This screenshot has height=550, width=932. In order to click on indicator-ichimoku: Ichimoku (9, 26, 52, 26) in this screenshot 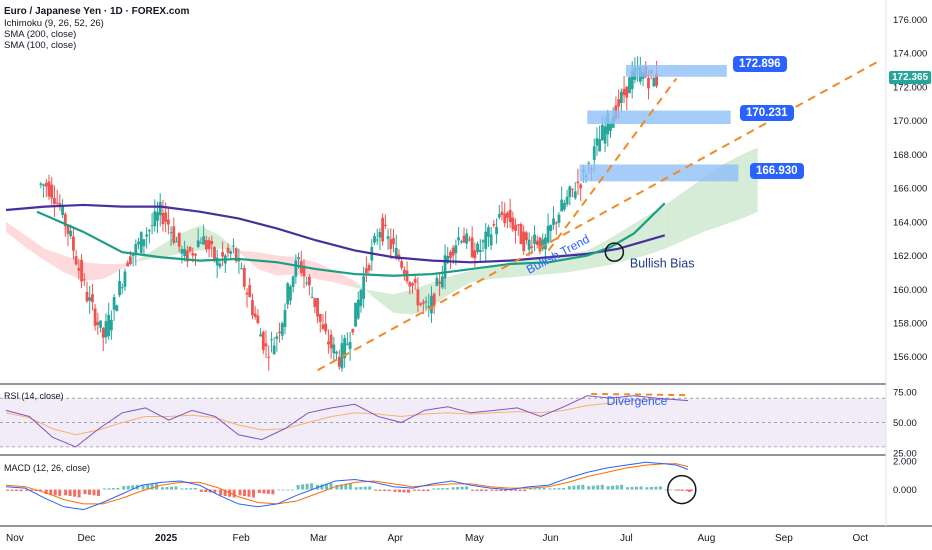, I will do `click(54, 23)`.